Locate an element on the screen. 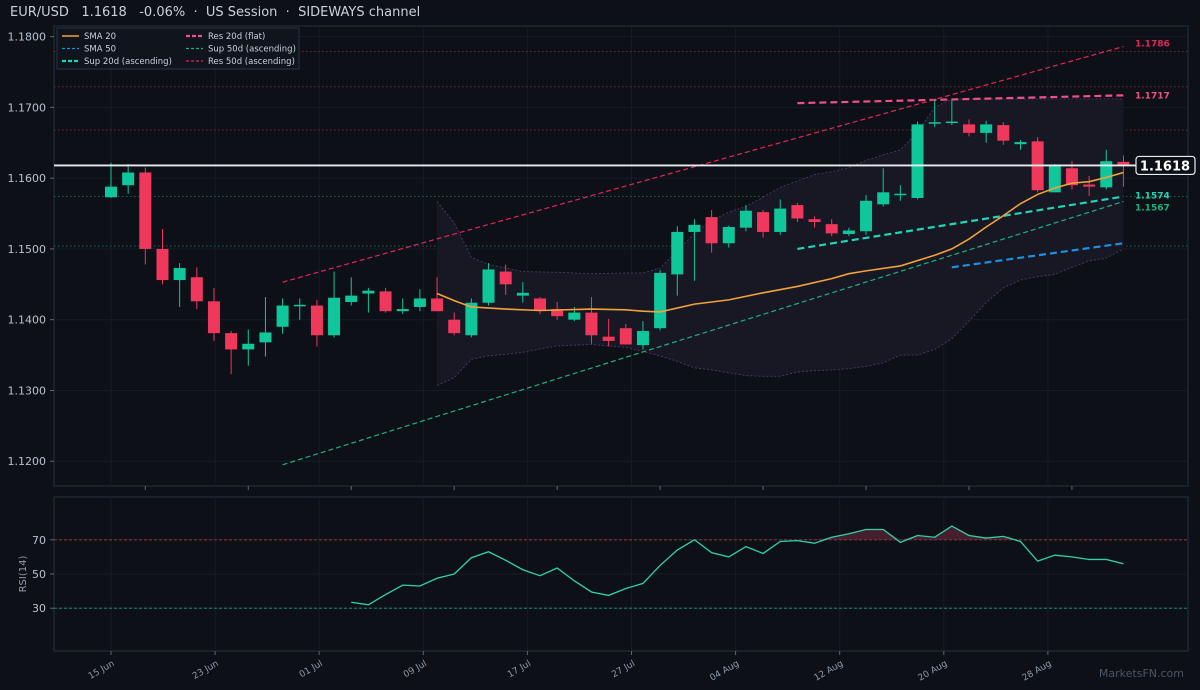  last-price: 1.1618 is located at coordinates (104, 12).